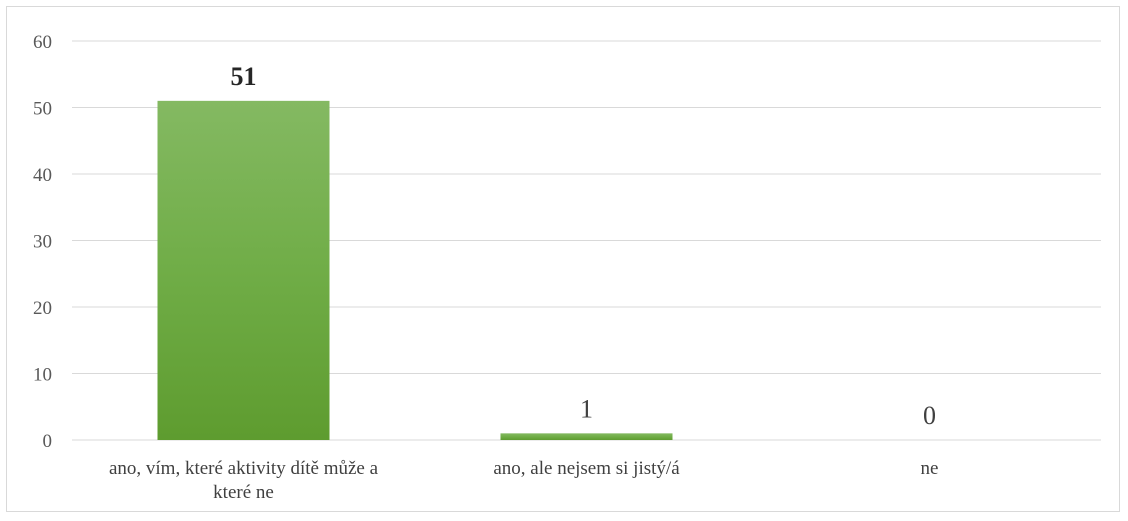 This screenshot has height=521, width=1128. I want to click on y-tick-label: 50, so click(42, 109).